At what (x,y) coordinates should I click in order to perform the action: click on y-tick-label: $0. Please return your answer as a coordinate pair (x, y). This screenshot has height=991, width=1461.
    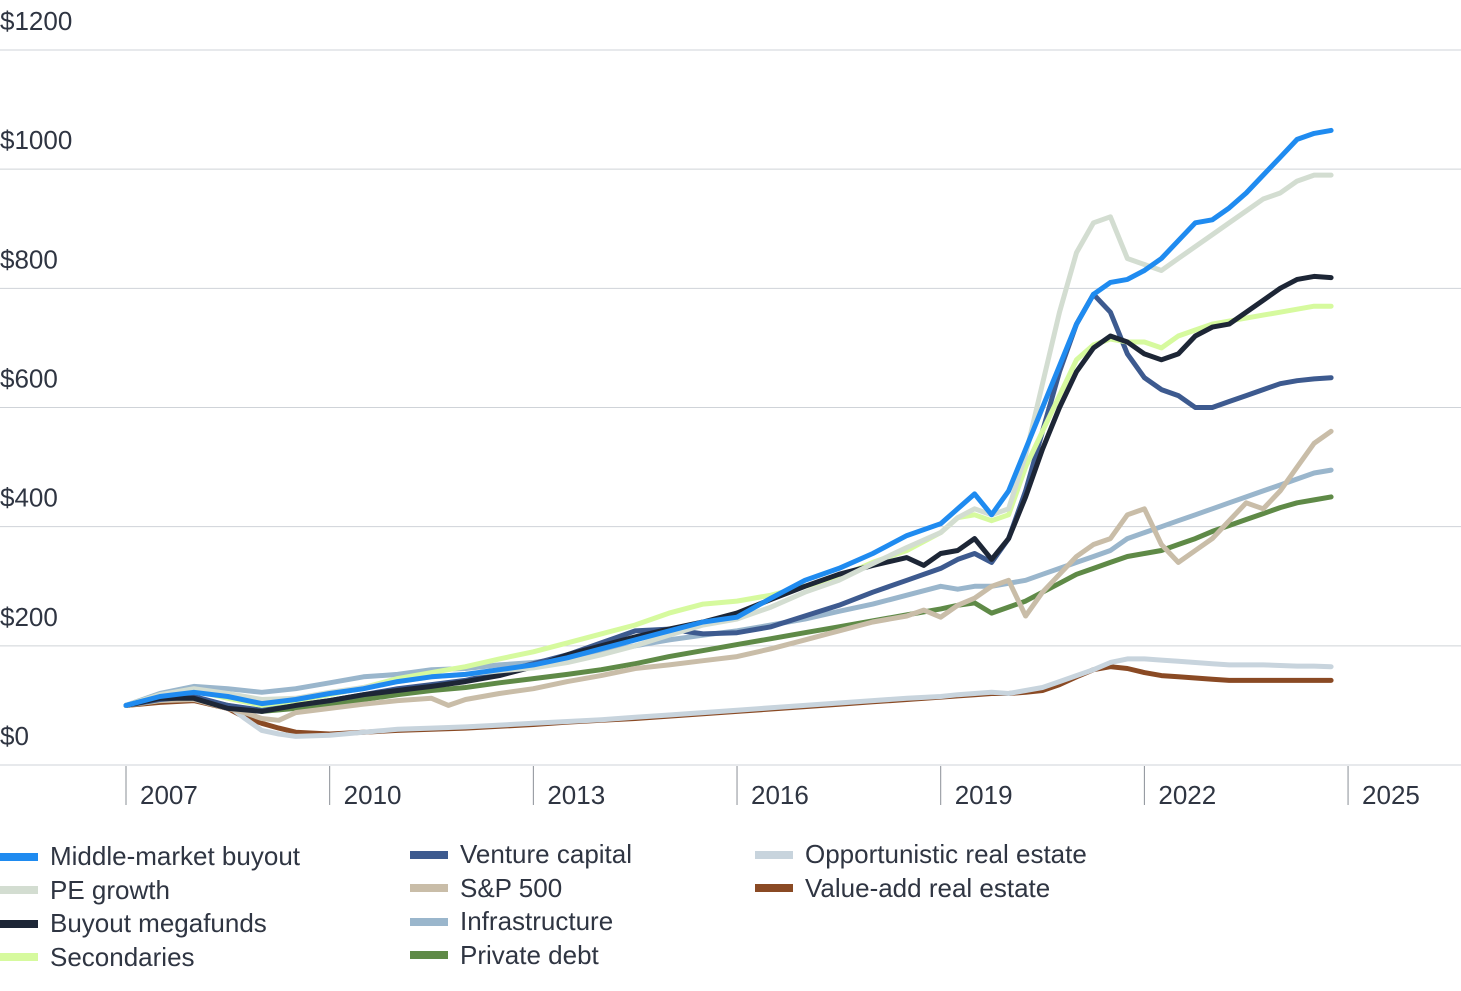
    Looking at the image, I should click on (14, 736).